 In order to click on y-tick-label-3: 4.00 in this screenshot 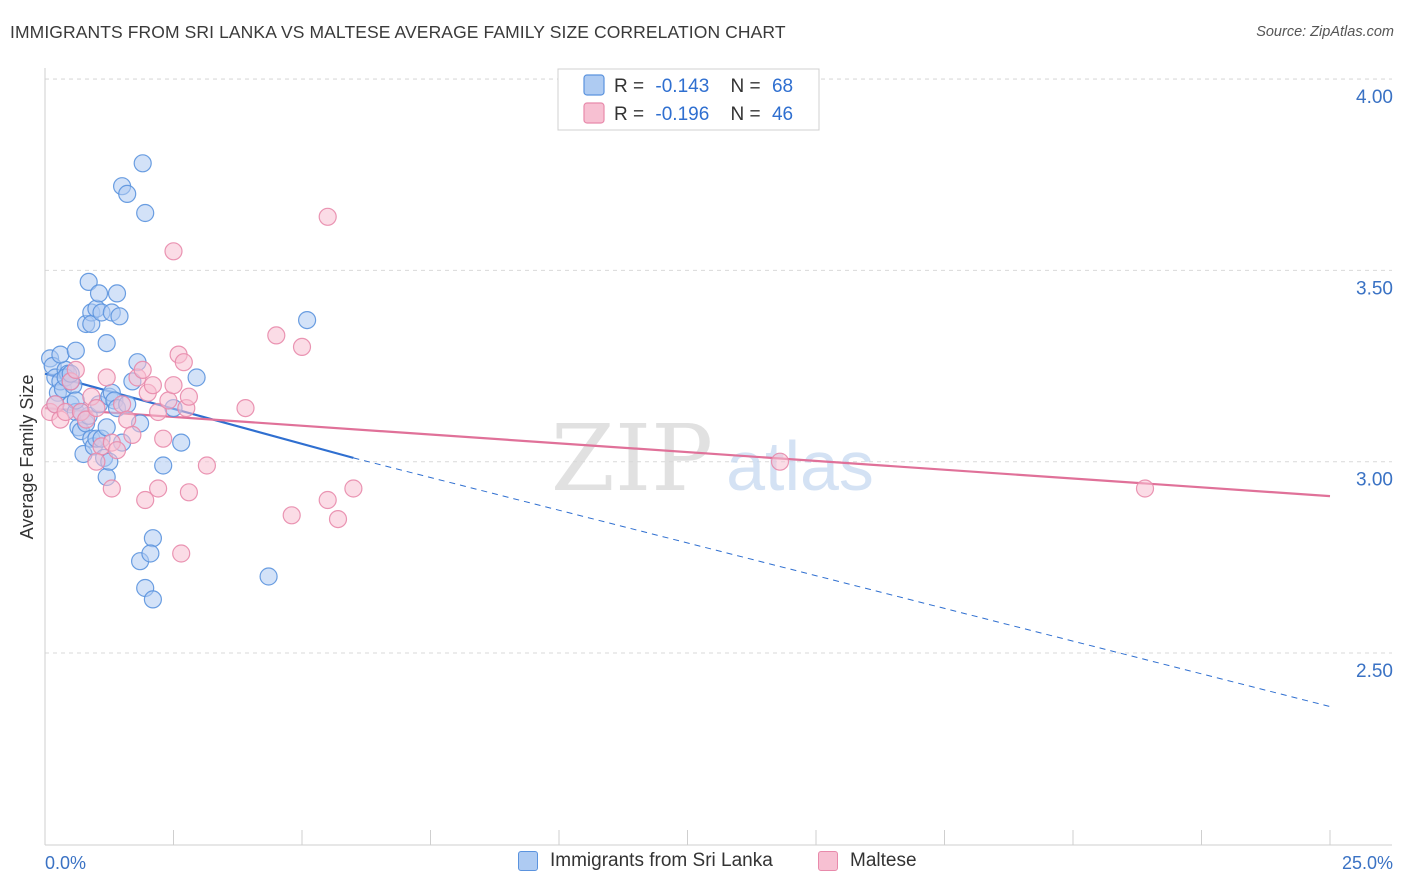, I will do `click(1374, 97)`.